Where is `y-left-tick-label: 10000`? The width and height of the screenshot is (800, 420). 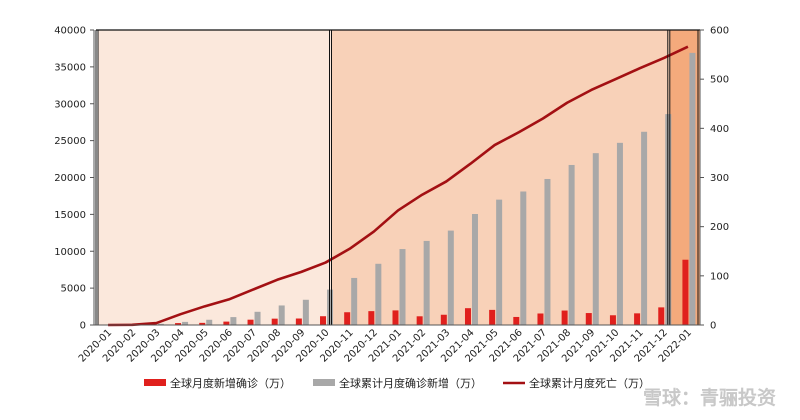 y-left-tick-label: 10000 is located at coordinates (70, 252).